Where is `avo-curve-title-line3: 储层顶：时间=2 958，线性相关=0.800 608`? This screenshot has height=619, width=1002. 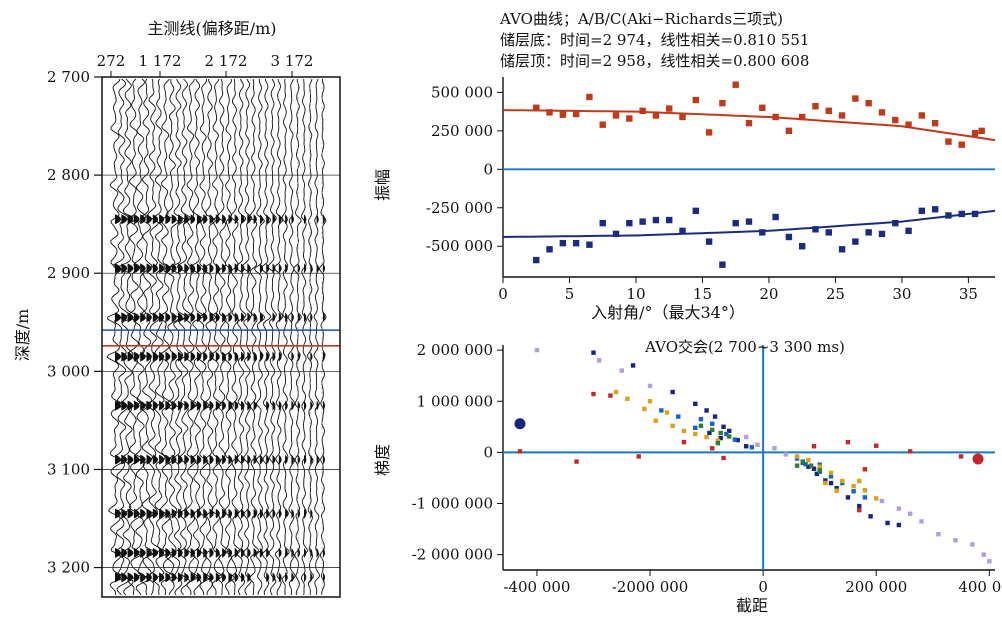 avo-curve-title-line3: 储层顶：时间=2 958，线性相关=0.800 608 is located at coordinates (654, 61).